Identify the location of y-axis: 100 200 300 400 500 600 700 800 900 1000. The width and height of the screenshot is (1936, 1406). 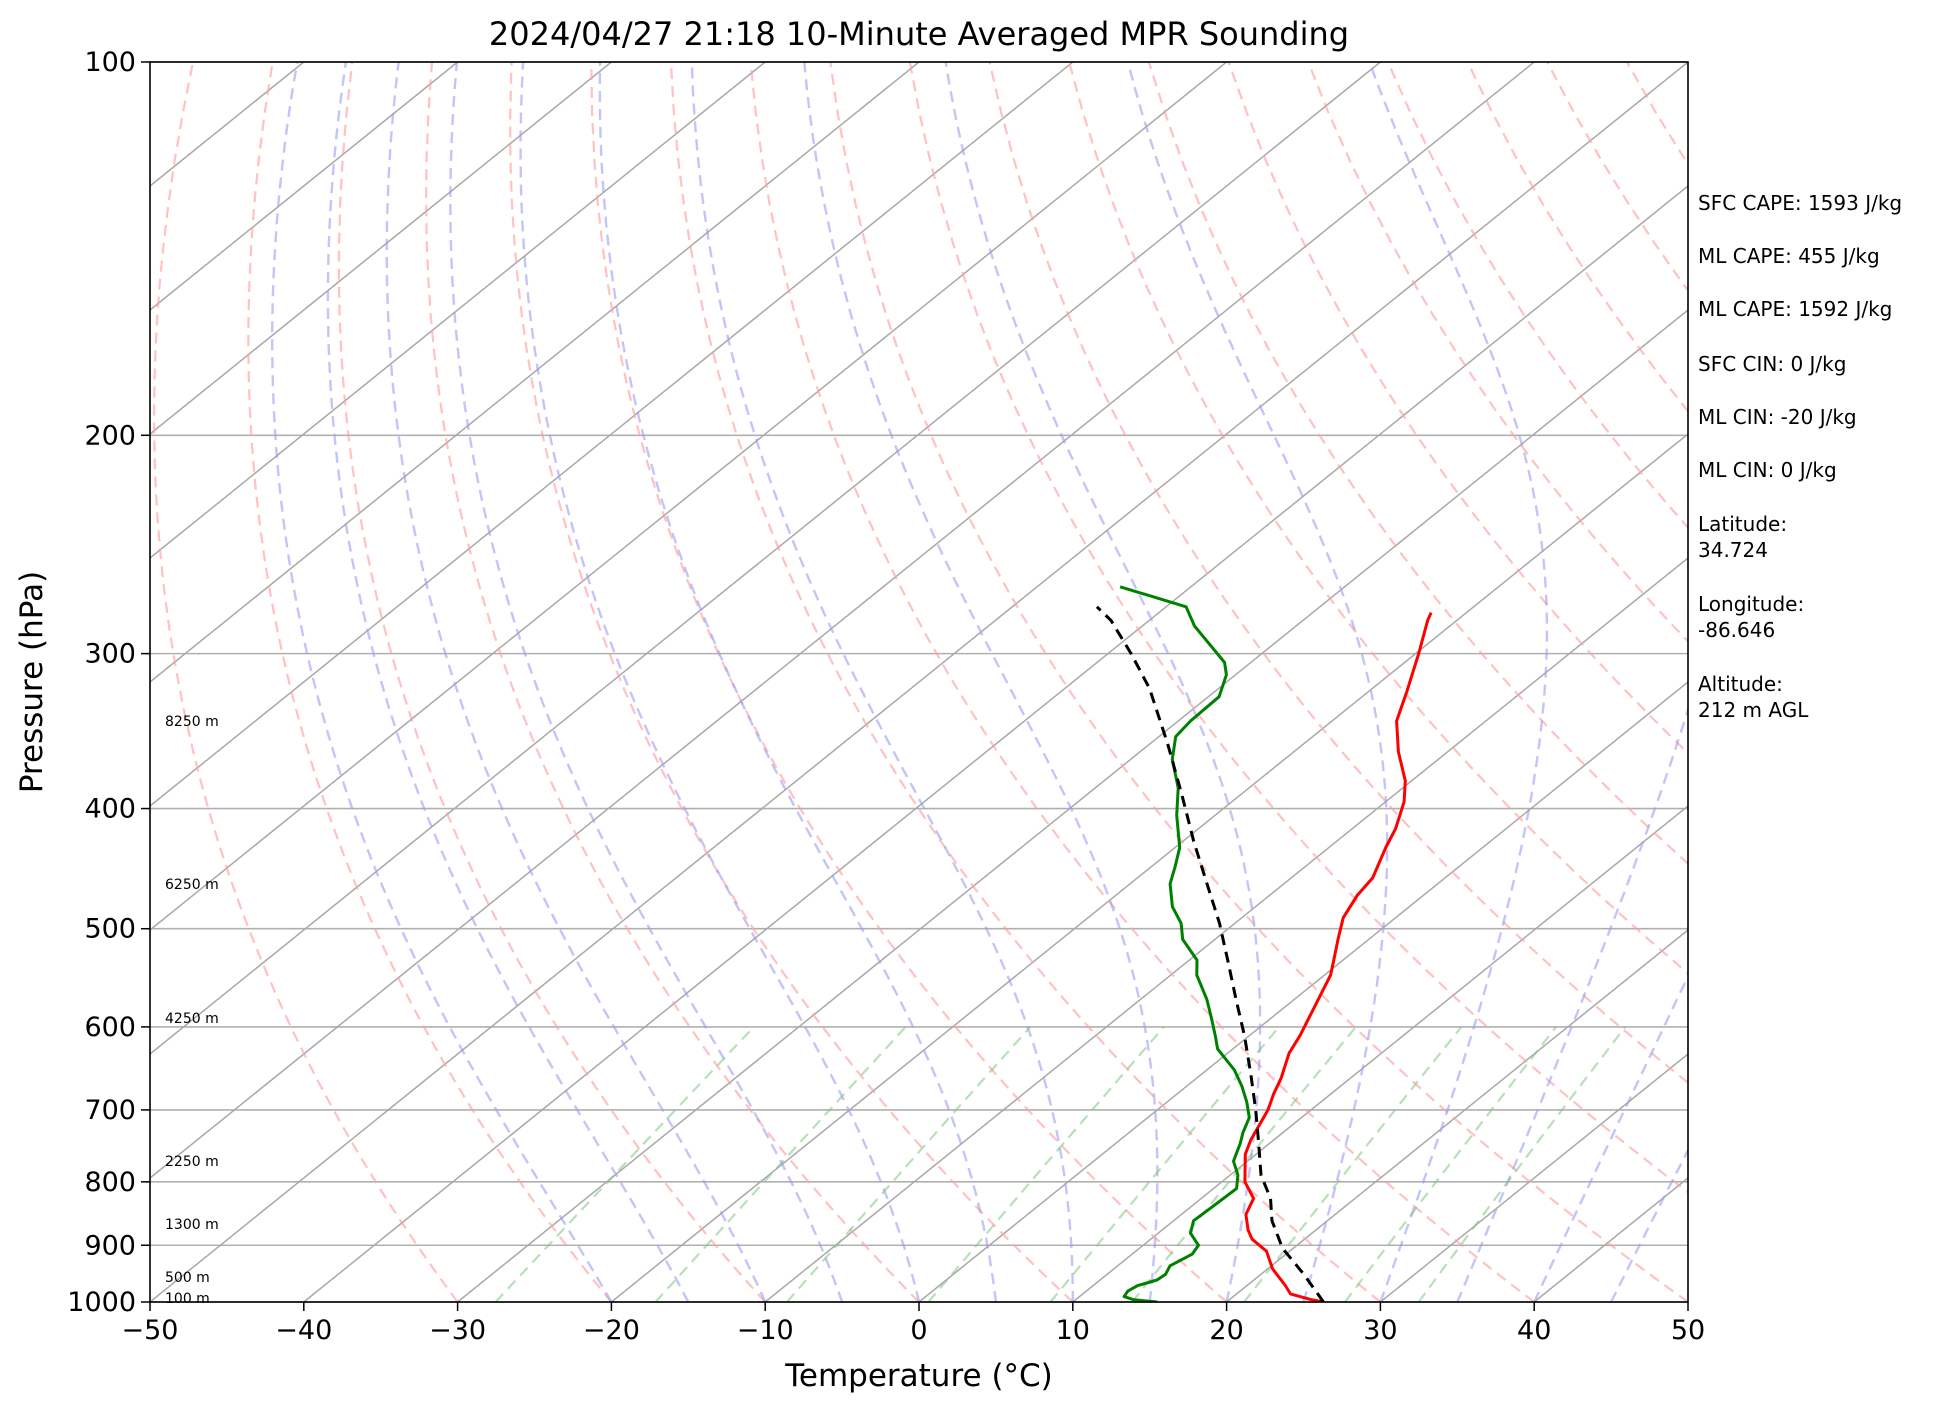
(108, 682).